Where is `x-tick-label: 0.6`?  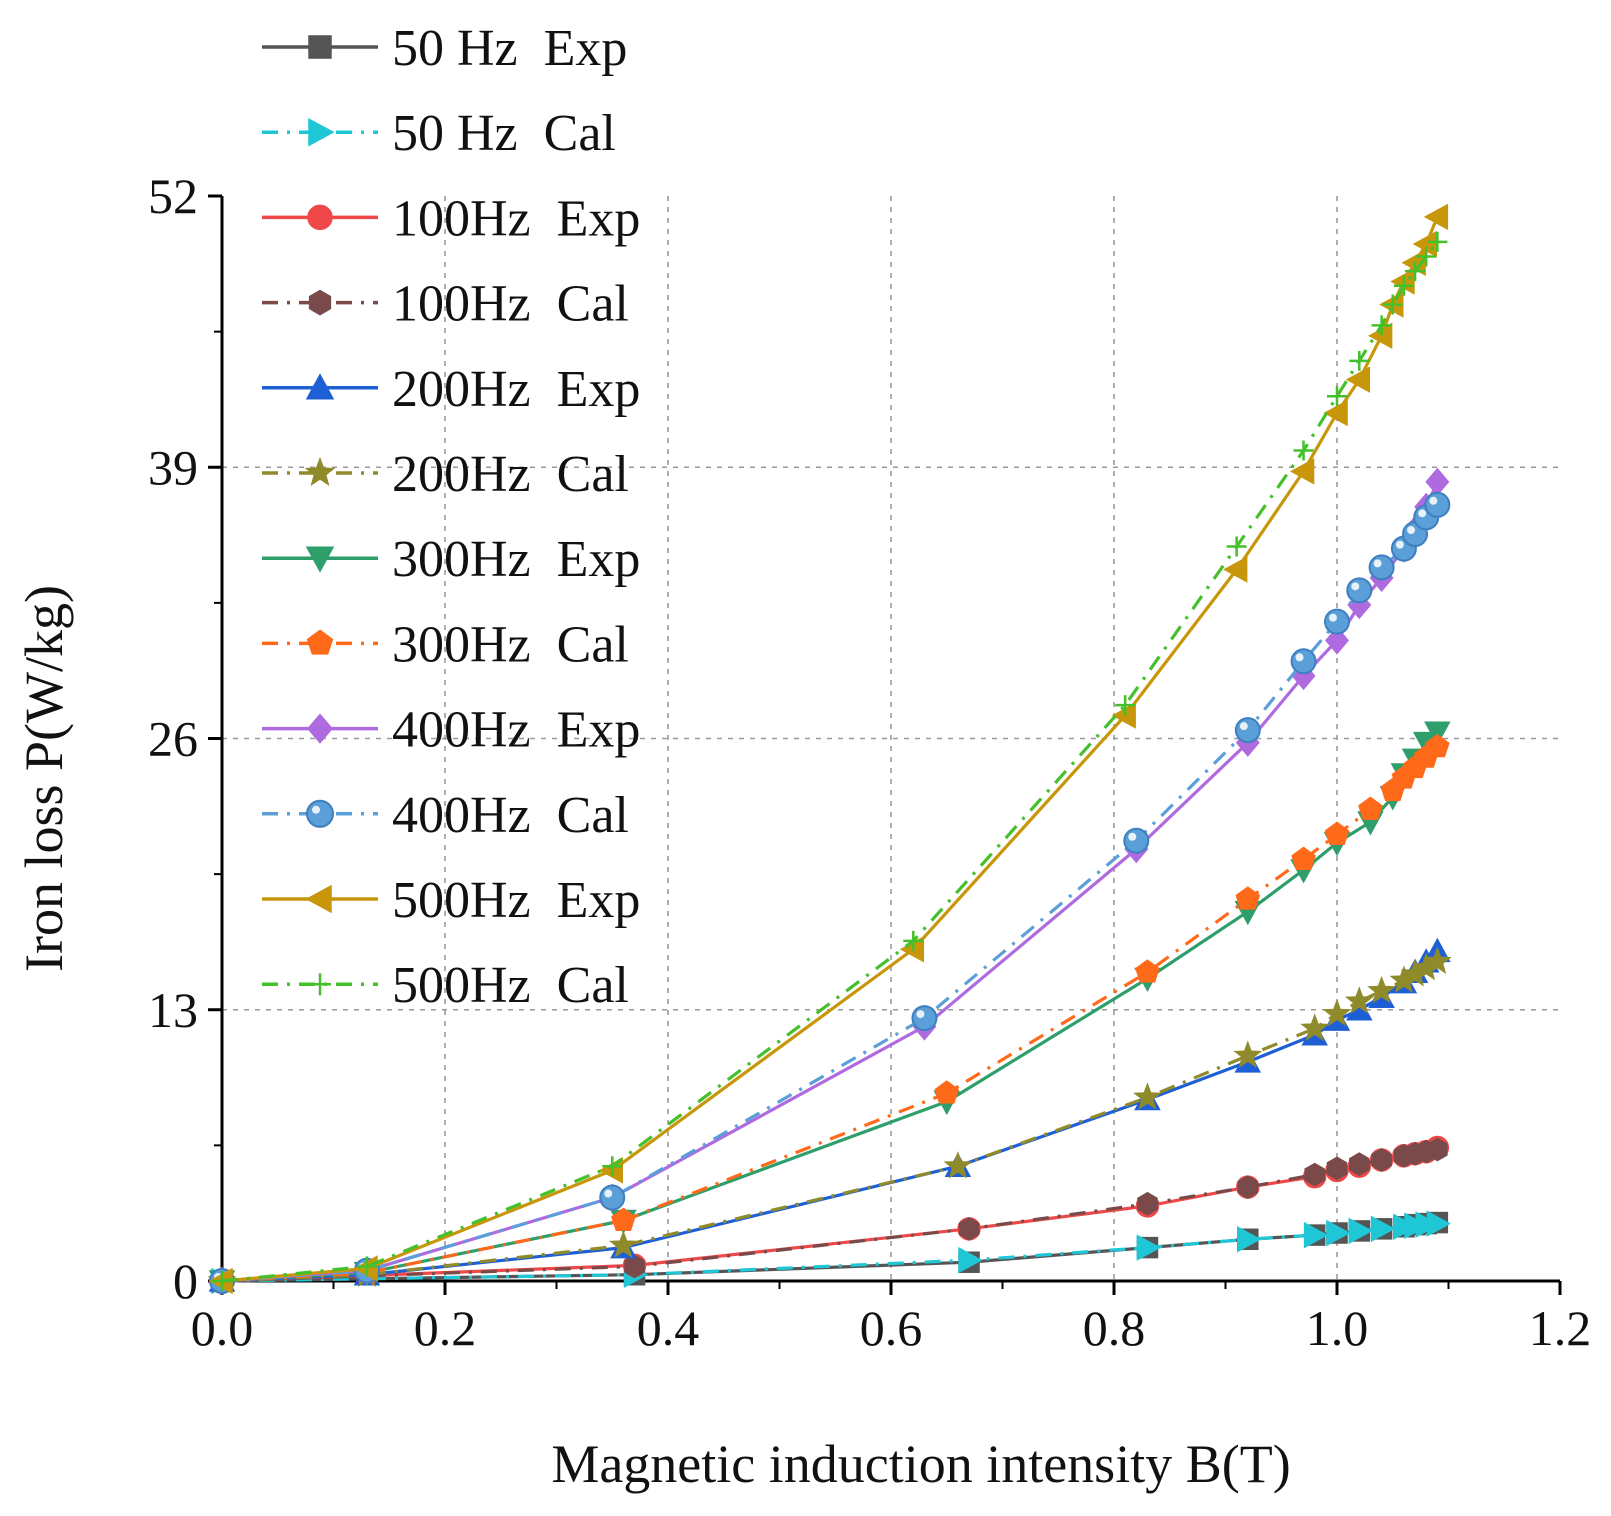
x-tick-label: 0.6 is located at coordinates (891, 1328).